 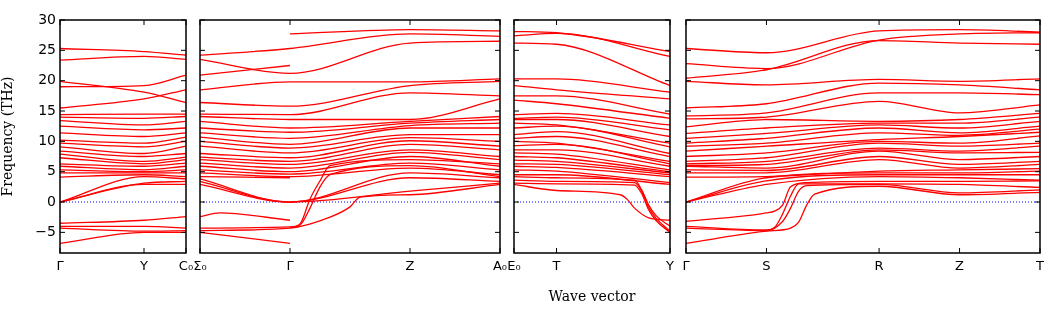 I want to click on x-axis-title: Wave vector, so click(x=592, y=296).